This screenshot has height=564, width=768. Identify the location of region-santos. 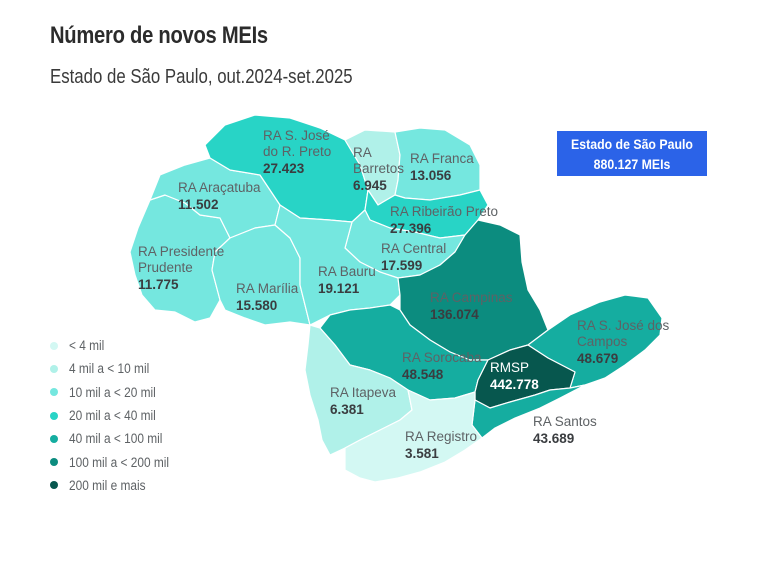
(528, 411).